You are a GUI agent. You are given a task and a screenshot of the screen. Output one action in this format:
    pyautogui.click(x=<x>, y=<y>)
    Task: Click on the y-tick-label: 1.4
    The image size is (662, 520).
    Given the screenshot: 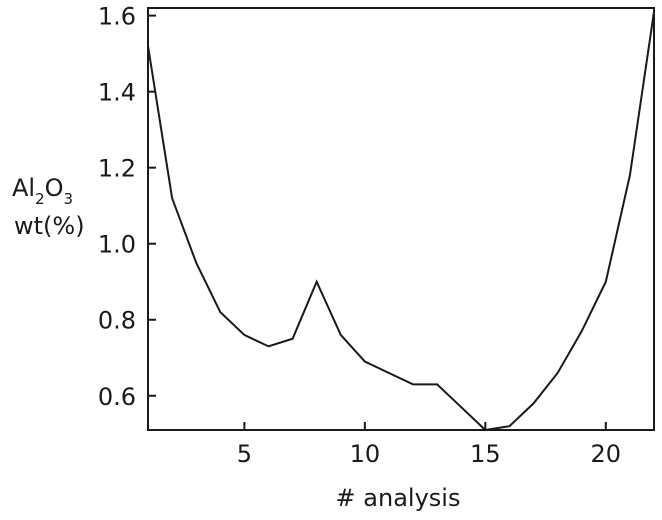 What is the action you would take?
    pyautogui.click(x=117, y=93)
    